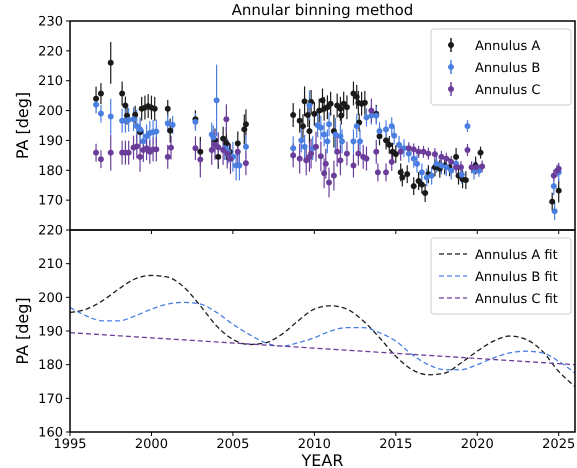  Describe the element at coordinates (516, 255) in the screenshot. I see `legend-label: Annulus A fit` at that location.